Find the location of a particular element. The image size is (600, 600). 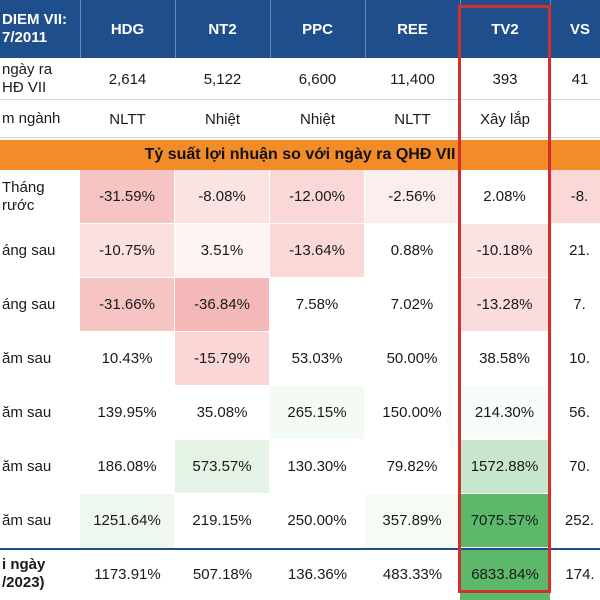

row-label-line: ngày ra is located at coordinates (27, 69).